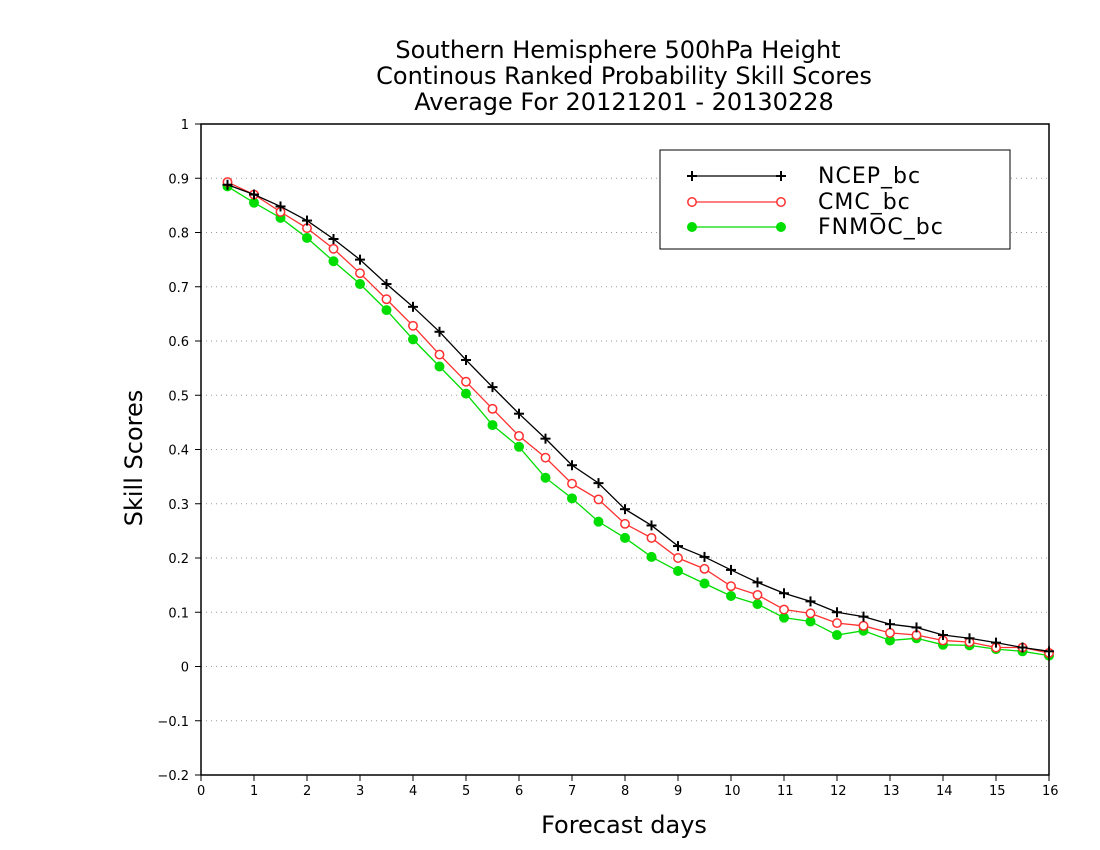  Describe the element at coordinates (736, 227) in the screenshot. I see `legend-sample-fnmoc-bc` at that location.